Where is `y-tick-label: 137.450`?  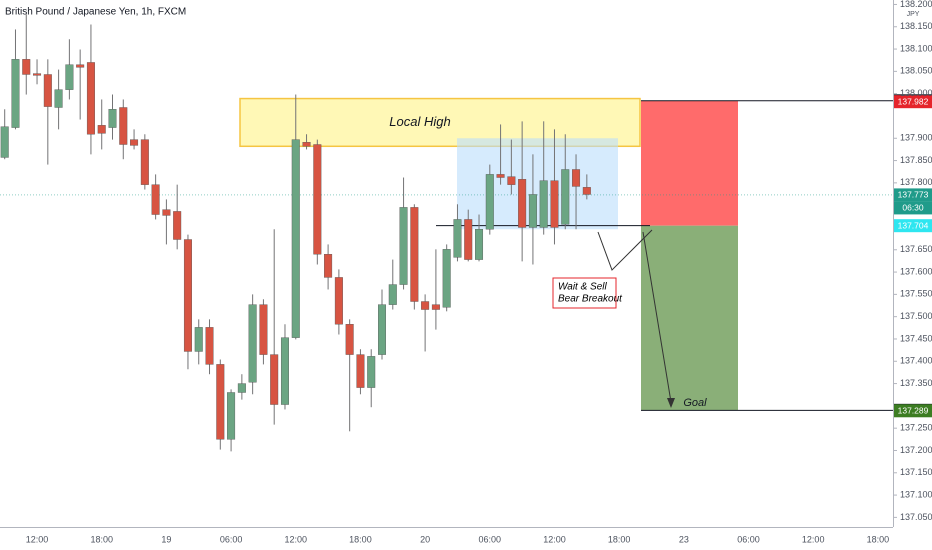
y-tick-label: 137.450 is located at coordinates (916, 338).